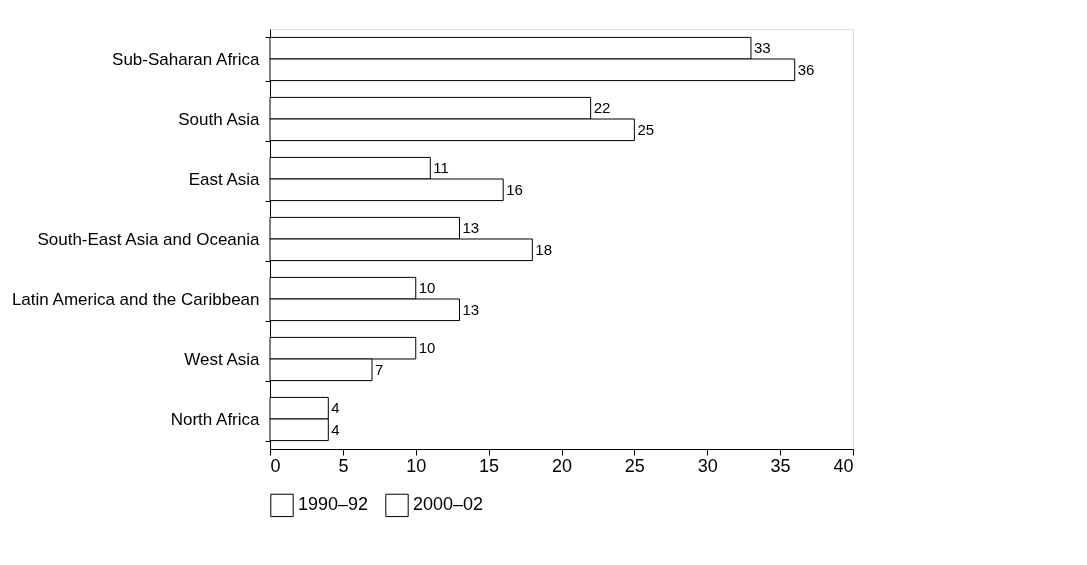 This screenshot has height=565, width=1087. I want to click on y-tick-label: Sub-Saharan Africa, so click(186, 59).